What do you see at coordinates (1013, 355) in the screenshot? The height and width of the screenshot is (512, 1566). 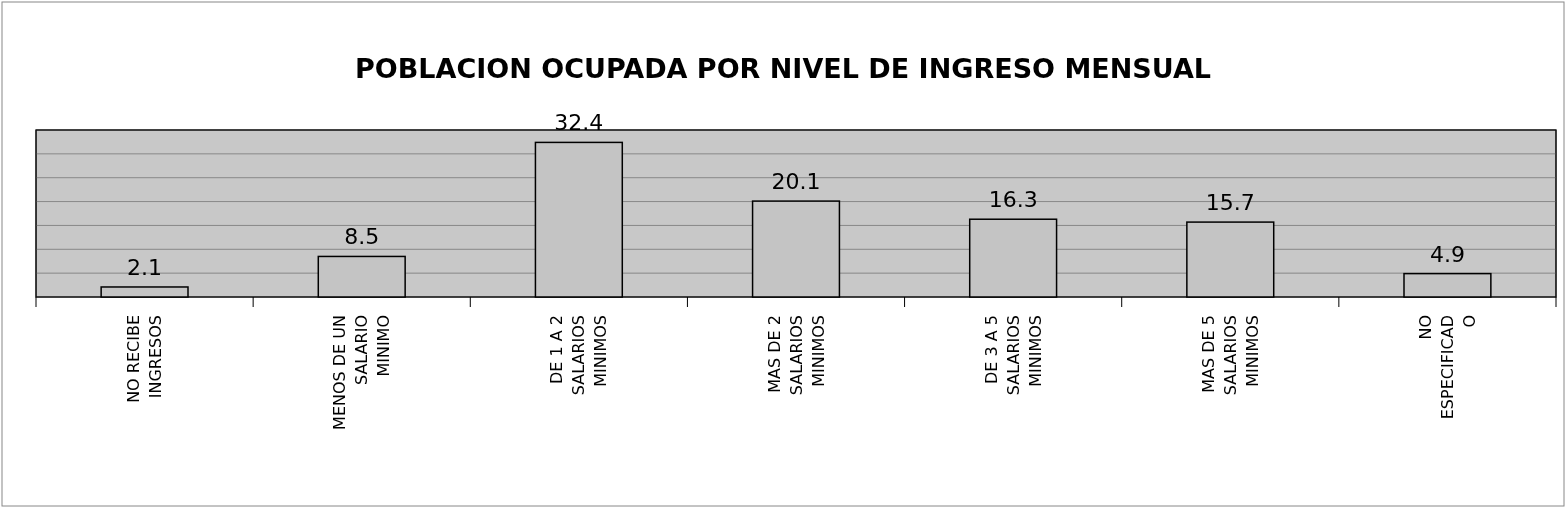 I see `x-tick-label: DE 3 A 5 SALARIOS MINIMOS` at bounding box center [1013, 355].